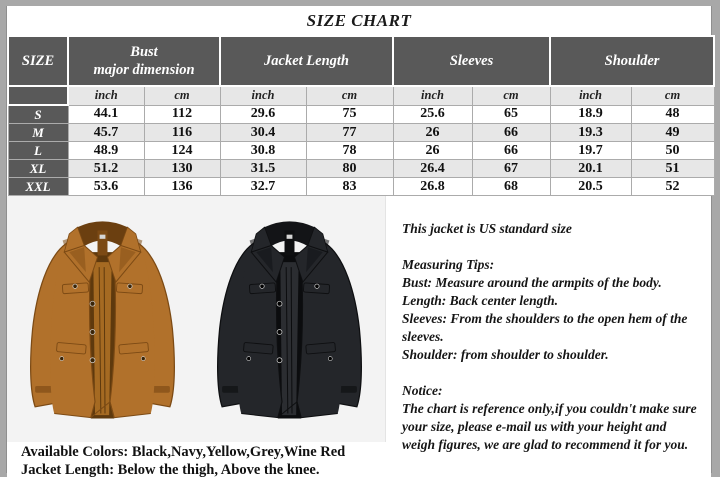 This screenshot has height=477, width=720. Describe the element at coordinates (263, 168) in the screenshot. I see `table-cell: 31.5` at that location.